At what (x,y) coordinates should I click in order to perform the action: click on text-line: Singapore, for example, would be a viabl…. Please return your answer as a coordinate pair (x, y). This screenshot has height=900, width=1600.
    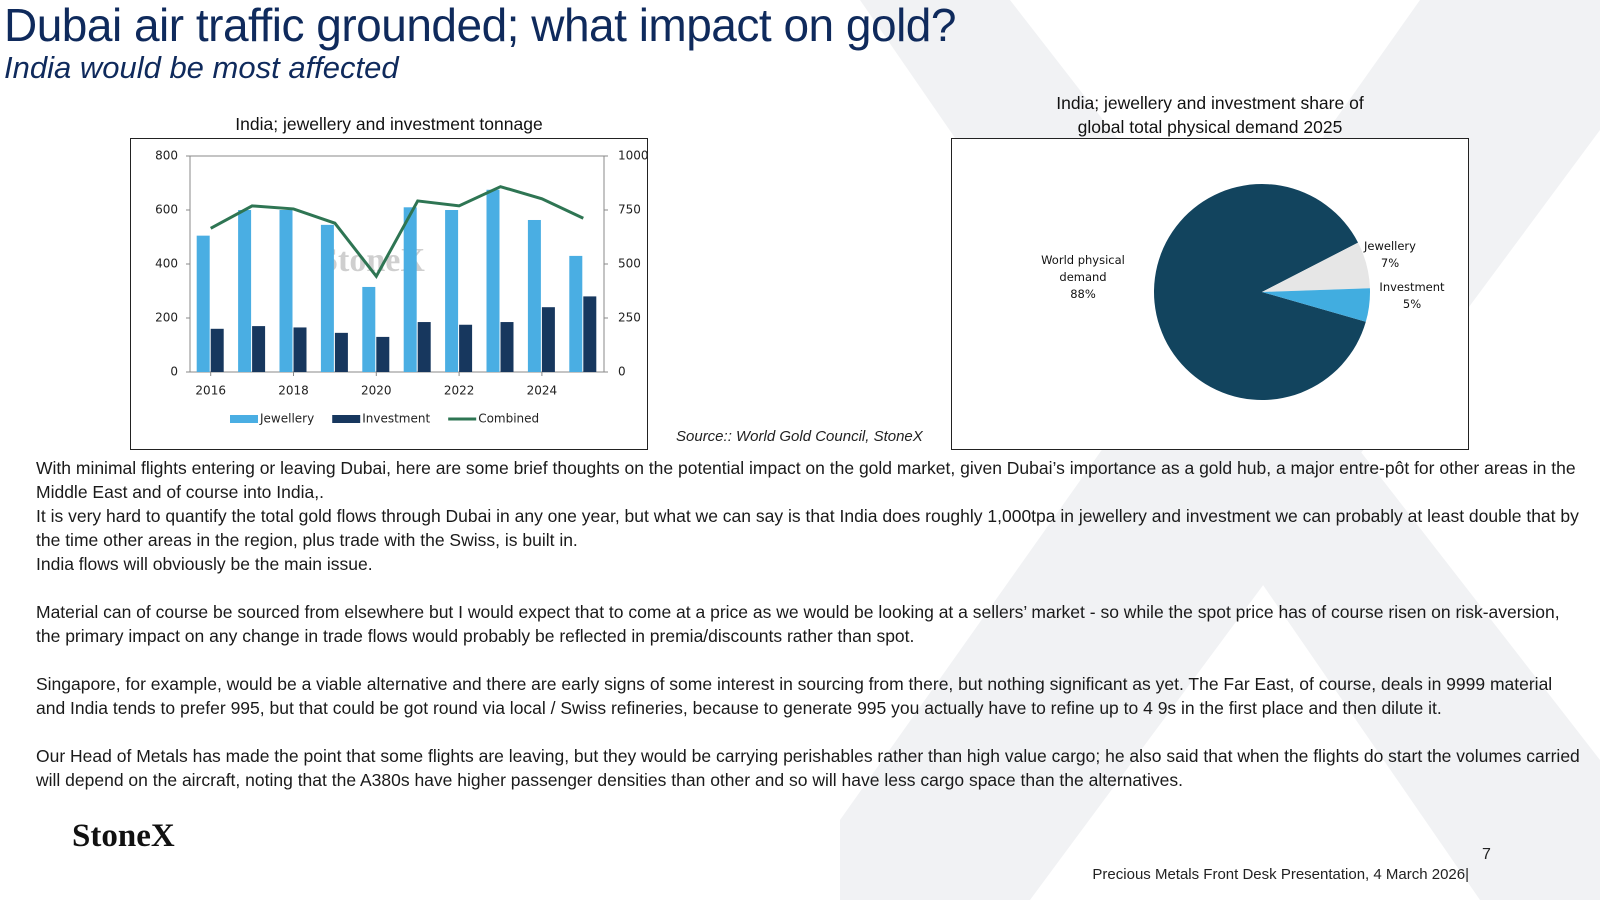
    Looking at the image, I should click on (794, 696).